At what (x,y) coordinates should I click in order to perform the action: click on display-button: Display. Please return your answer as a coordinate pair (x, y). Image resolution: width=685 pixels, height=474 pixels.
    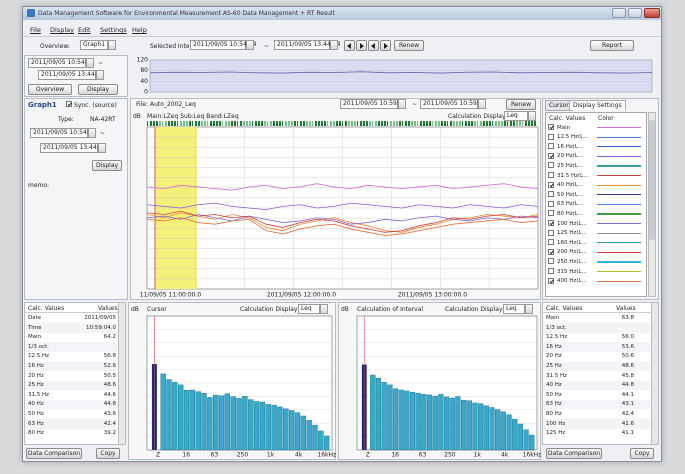
    Looking at the image, I should click on (98, 89).